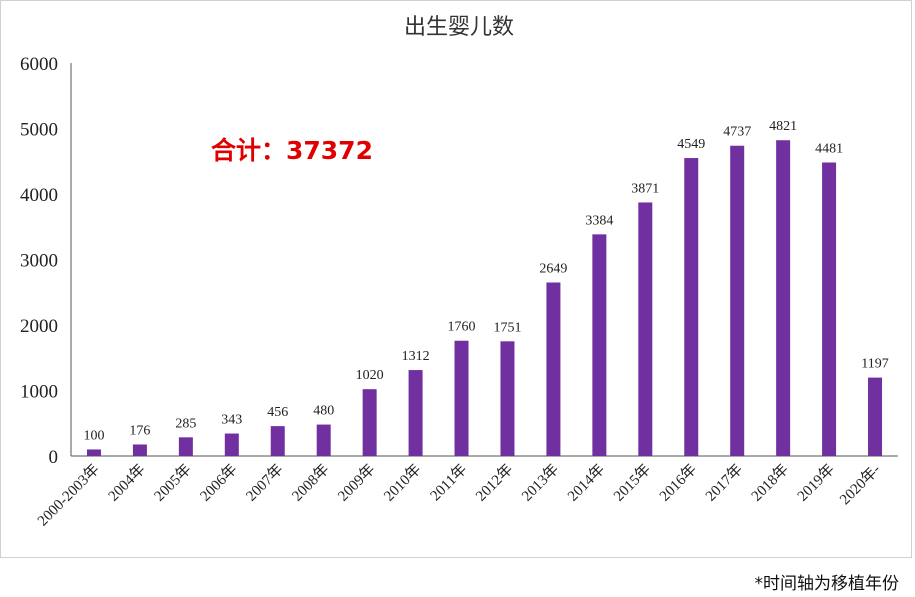 The width and height of the screenshot is (915, 597). I want to click on data-label: 4549, so click(691, 144).